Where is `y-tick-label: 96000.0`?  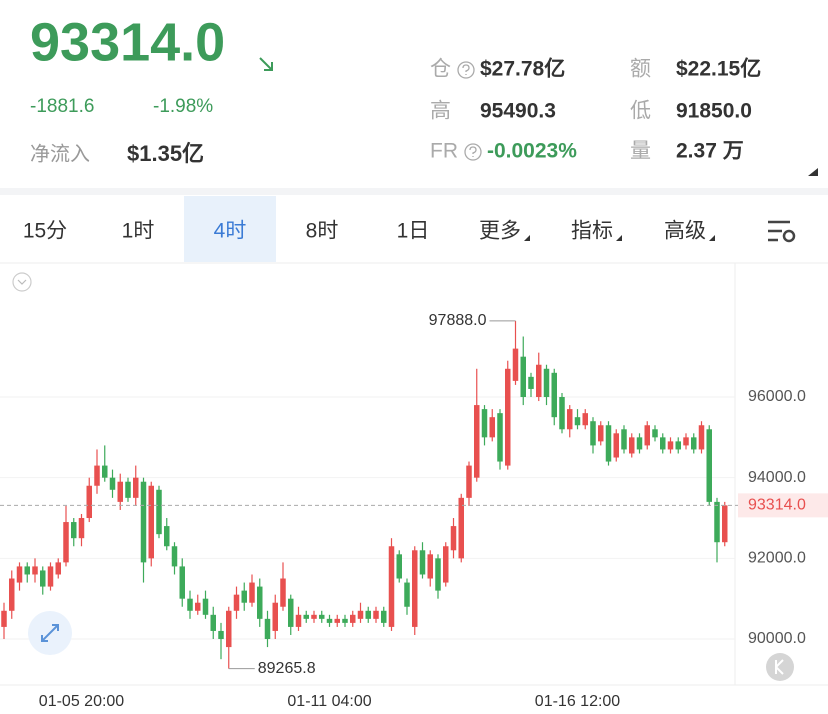
y-tick-label: 96000.0 is located at coordinates (777, 396).